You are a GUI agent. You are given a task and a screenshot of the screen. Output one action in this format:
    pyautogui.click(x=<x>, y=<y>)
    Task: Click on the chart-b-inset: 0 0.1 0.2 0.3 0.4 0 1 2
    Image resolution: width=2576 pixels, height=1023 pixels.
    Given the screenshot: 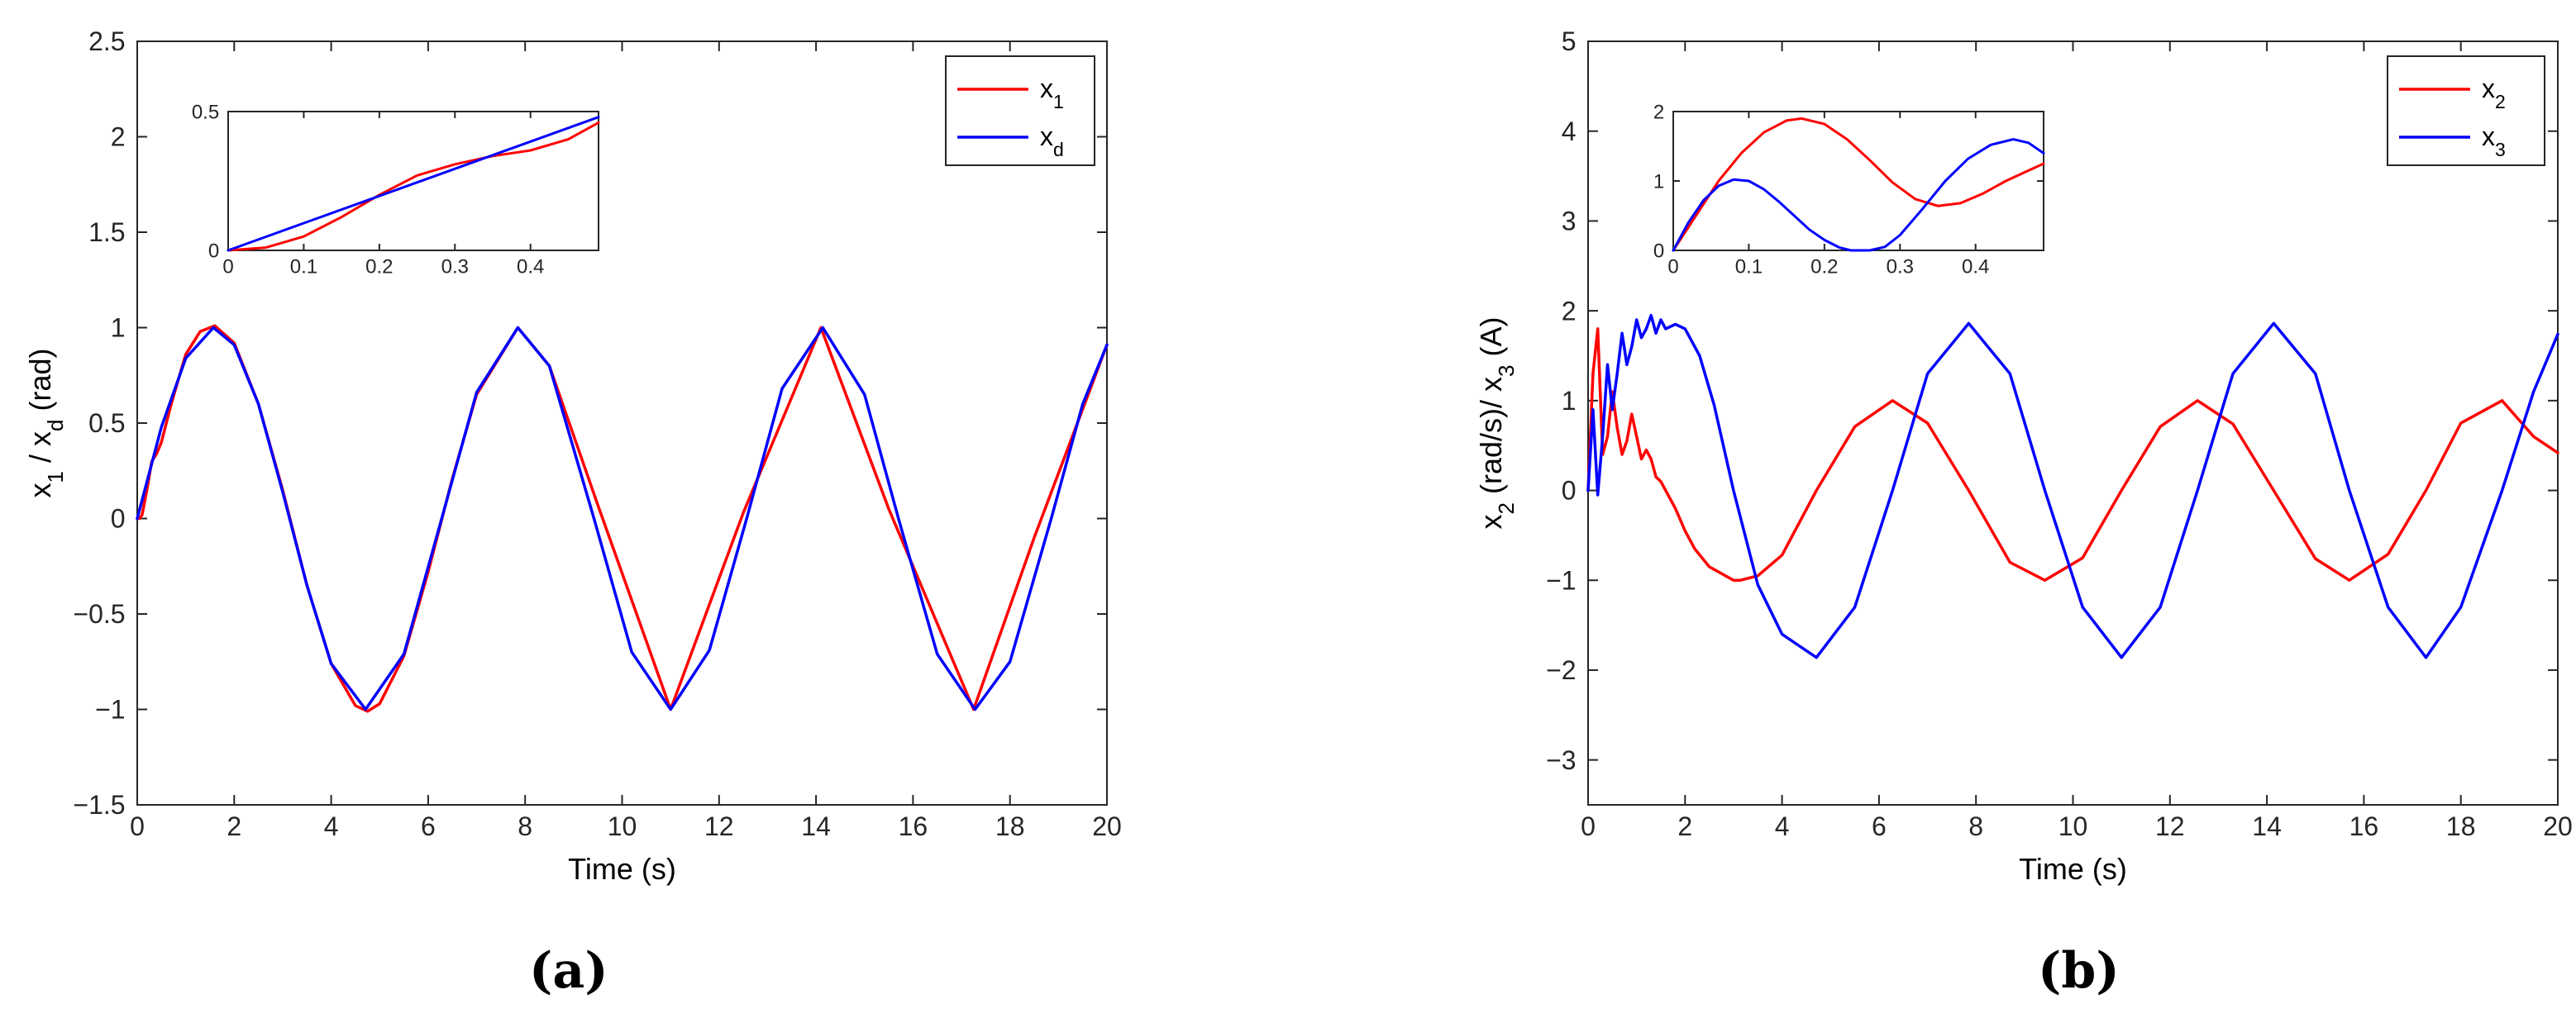 What is the action you would take?
    pyautogui.click(x=1849, y=190)
    